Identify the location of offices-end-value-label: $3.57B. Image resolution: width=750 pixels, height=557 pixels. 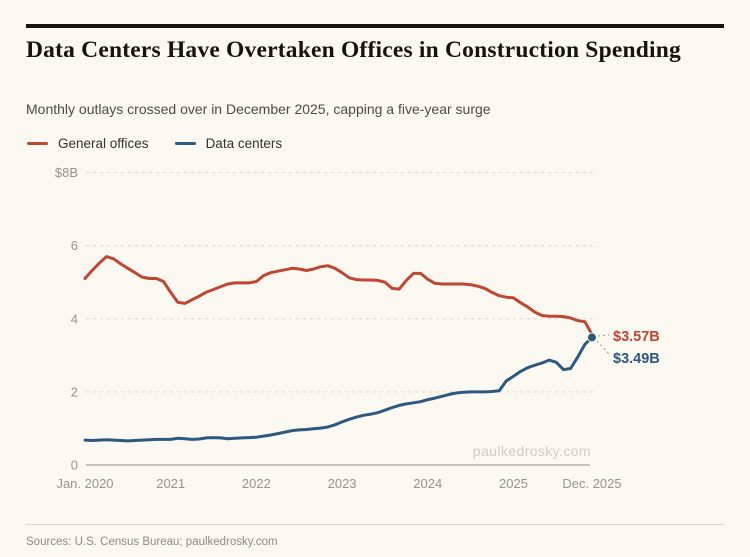
(636, 337).